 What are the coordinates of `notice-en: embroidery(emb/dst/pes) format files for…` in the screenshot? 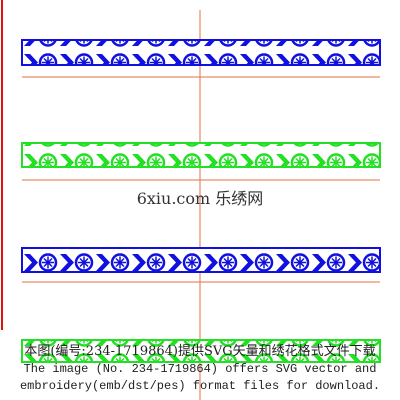 It's located at (200, 386).